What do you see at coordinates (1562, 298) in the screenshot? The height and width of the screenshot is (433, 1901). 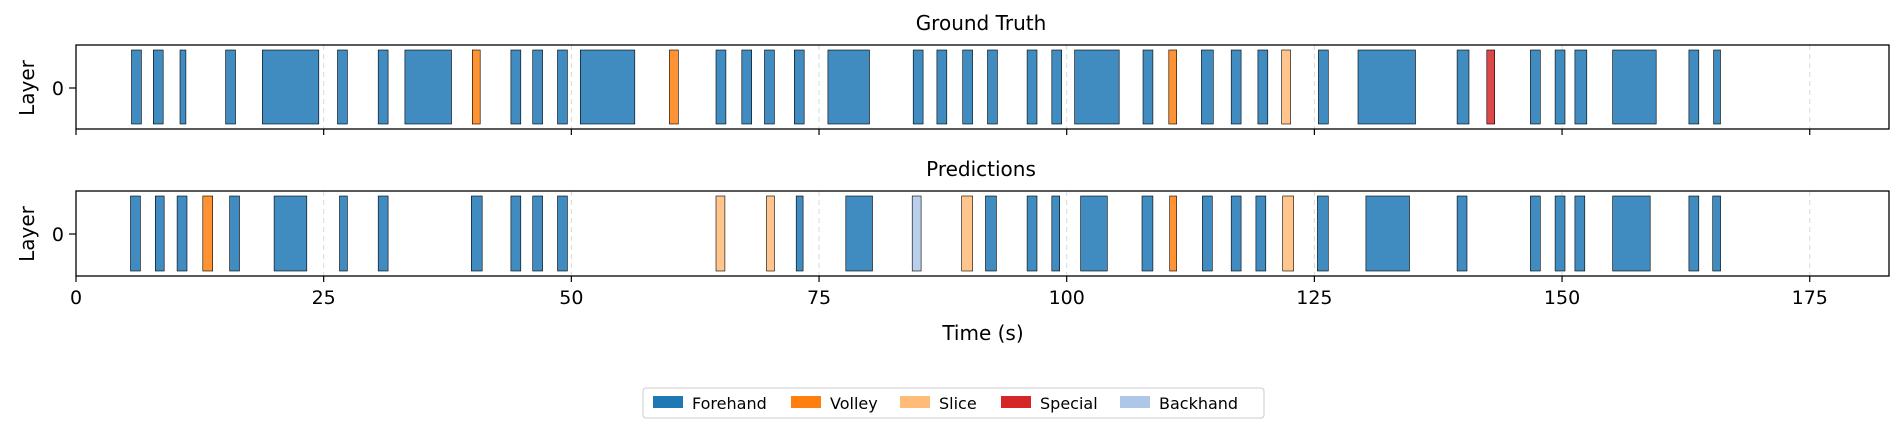 I see `xtick-label-150: 150` at bounding box center [1562, 298].